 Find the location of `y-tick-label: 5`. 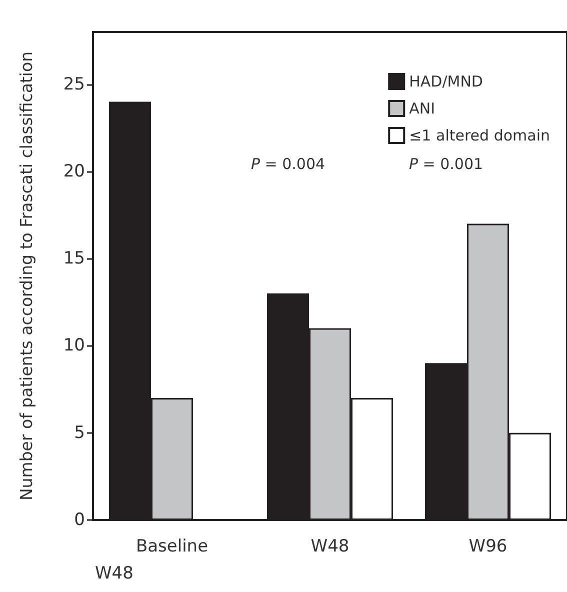

y-tick-label: 5 is located at coordinates (79, 432).